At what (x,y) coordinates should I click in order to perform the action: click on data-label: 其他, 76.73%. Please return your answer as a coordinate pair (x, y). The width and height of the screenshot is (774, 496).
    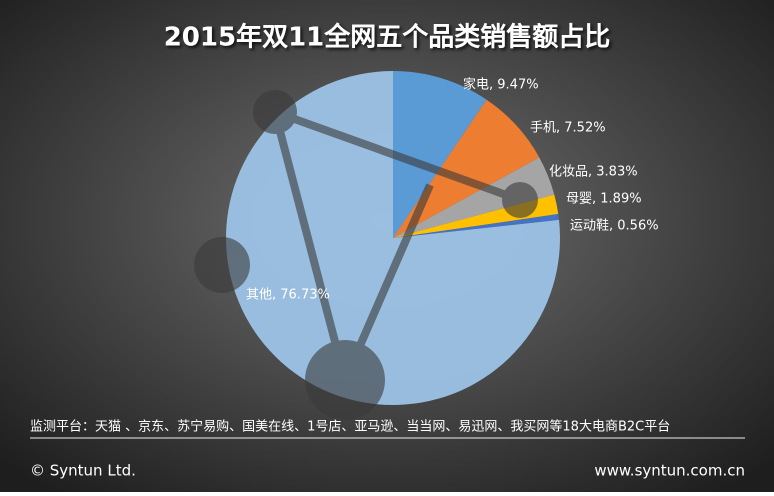
    Looking at the image, I should click on (288, 295).